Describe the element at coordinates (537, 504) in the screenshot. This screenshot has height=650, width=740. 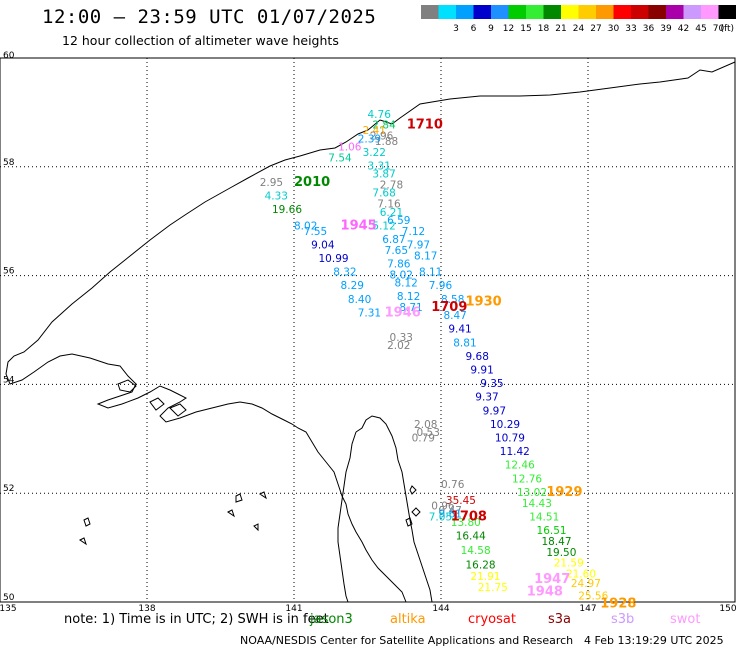
I see `wave-height-value: 14.43` at that location.